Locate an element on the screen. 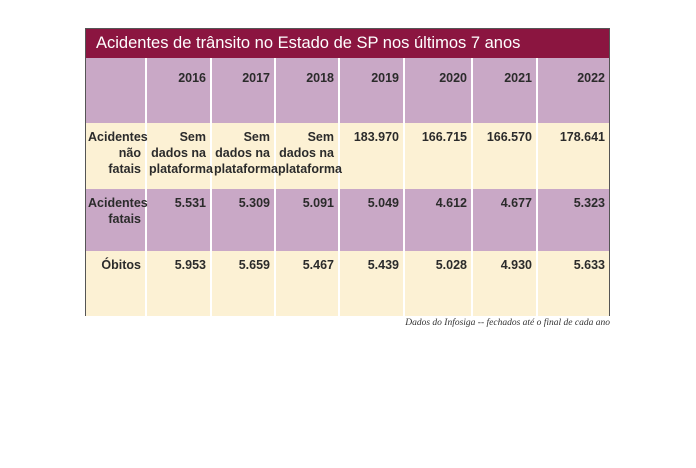 This screenshot has height=468, width=696. header-row: 2016 2017 2018 2019 2020 2021 2022 is located at coordinates (347, 90).